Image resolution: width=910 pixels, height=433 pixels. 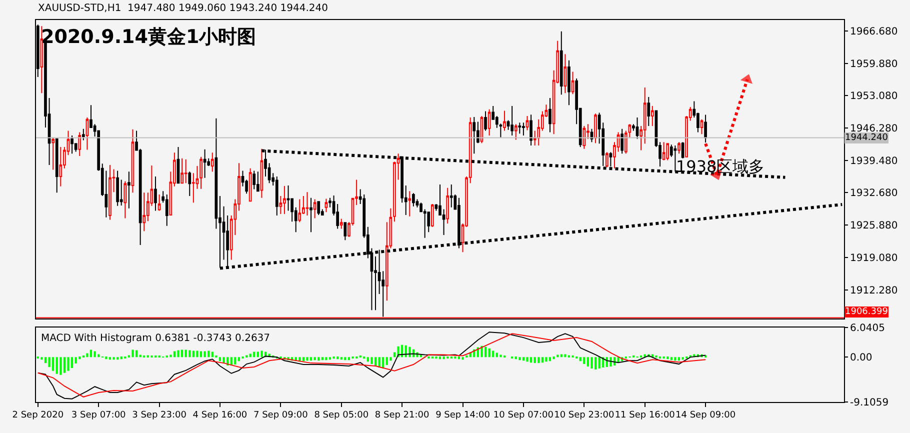 What do you see at coordinates (148, 37) in the screenshot?
I see `chart-title: 2020.9.14黄金1小时图` at bounding box center [148, 37].